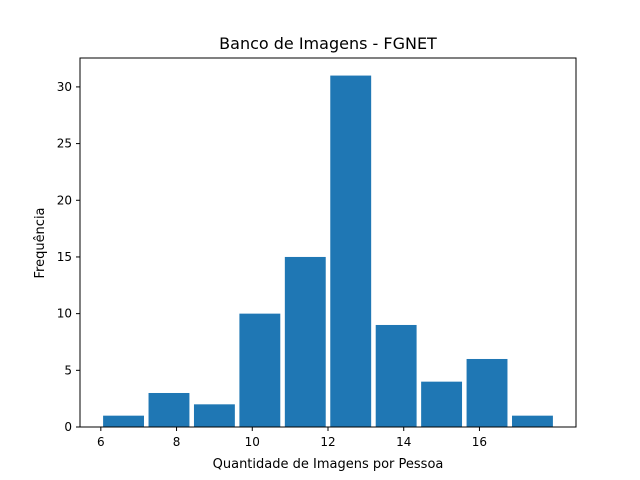 This screenshot has width=640, height=480. Describe the element at coordinates (328, 43) in the screenshot. I see `chart-title: Banco de Imagens - FGNET` at that location.